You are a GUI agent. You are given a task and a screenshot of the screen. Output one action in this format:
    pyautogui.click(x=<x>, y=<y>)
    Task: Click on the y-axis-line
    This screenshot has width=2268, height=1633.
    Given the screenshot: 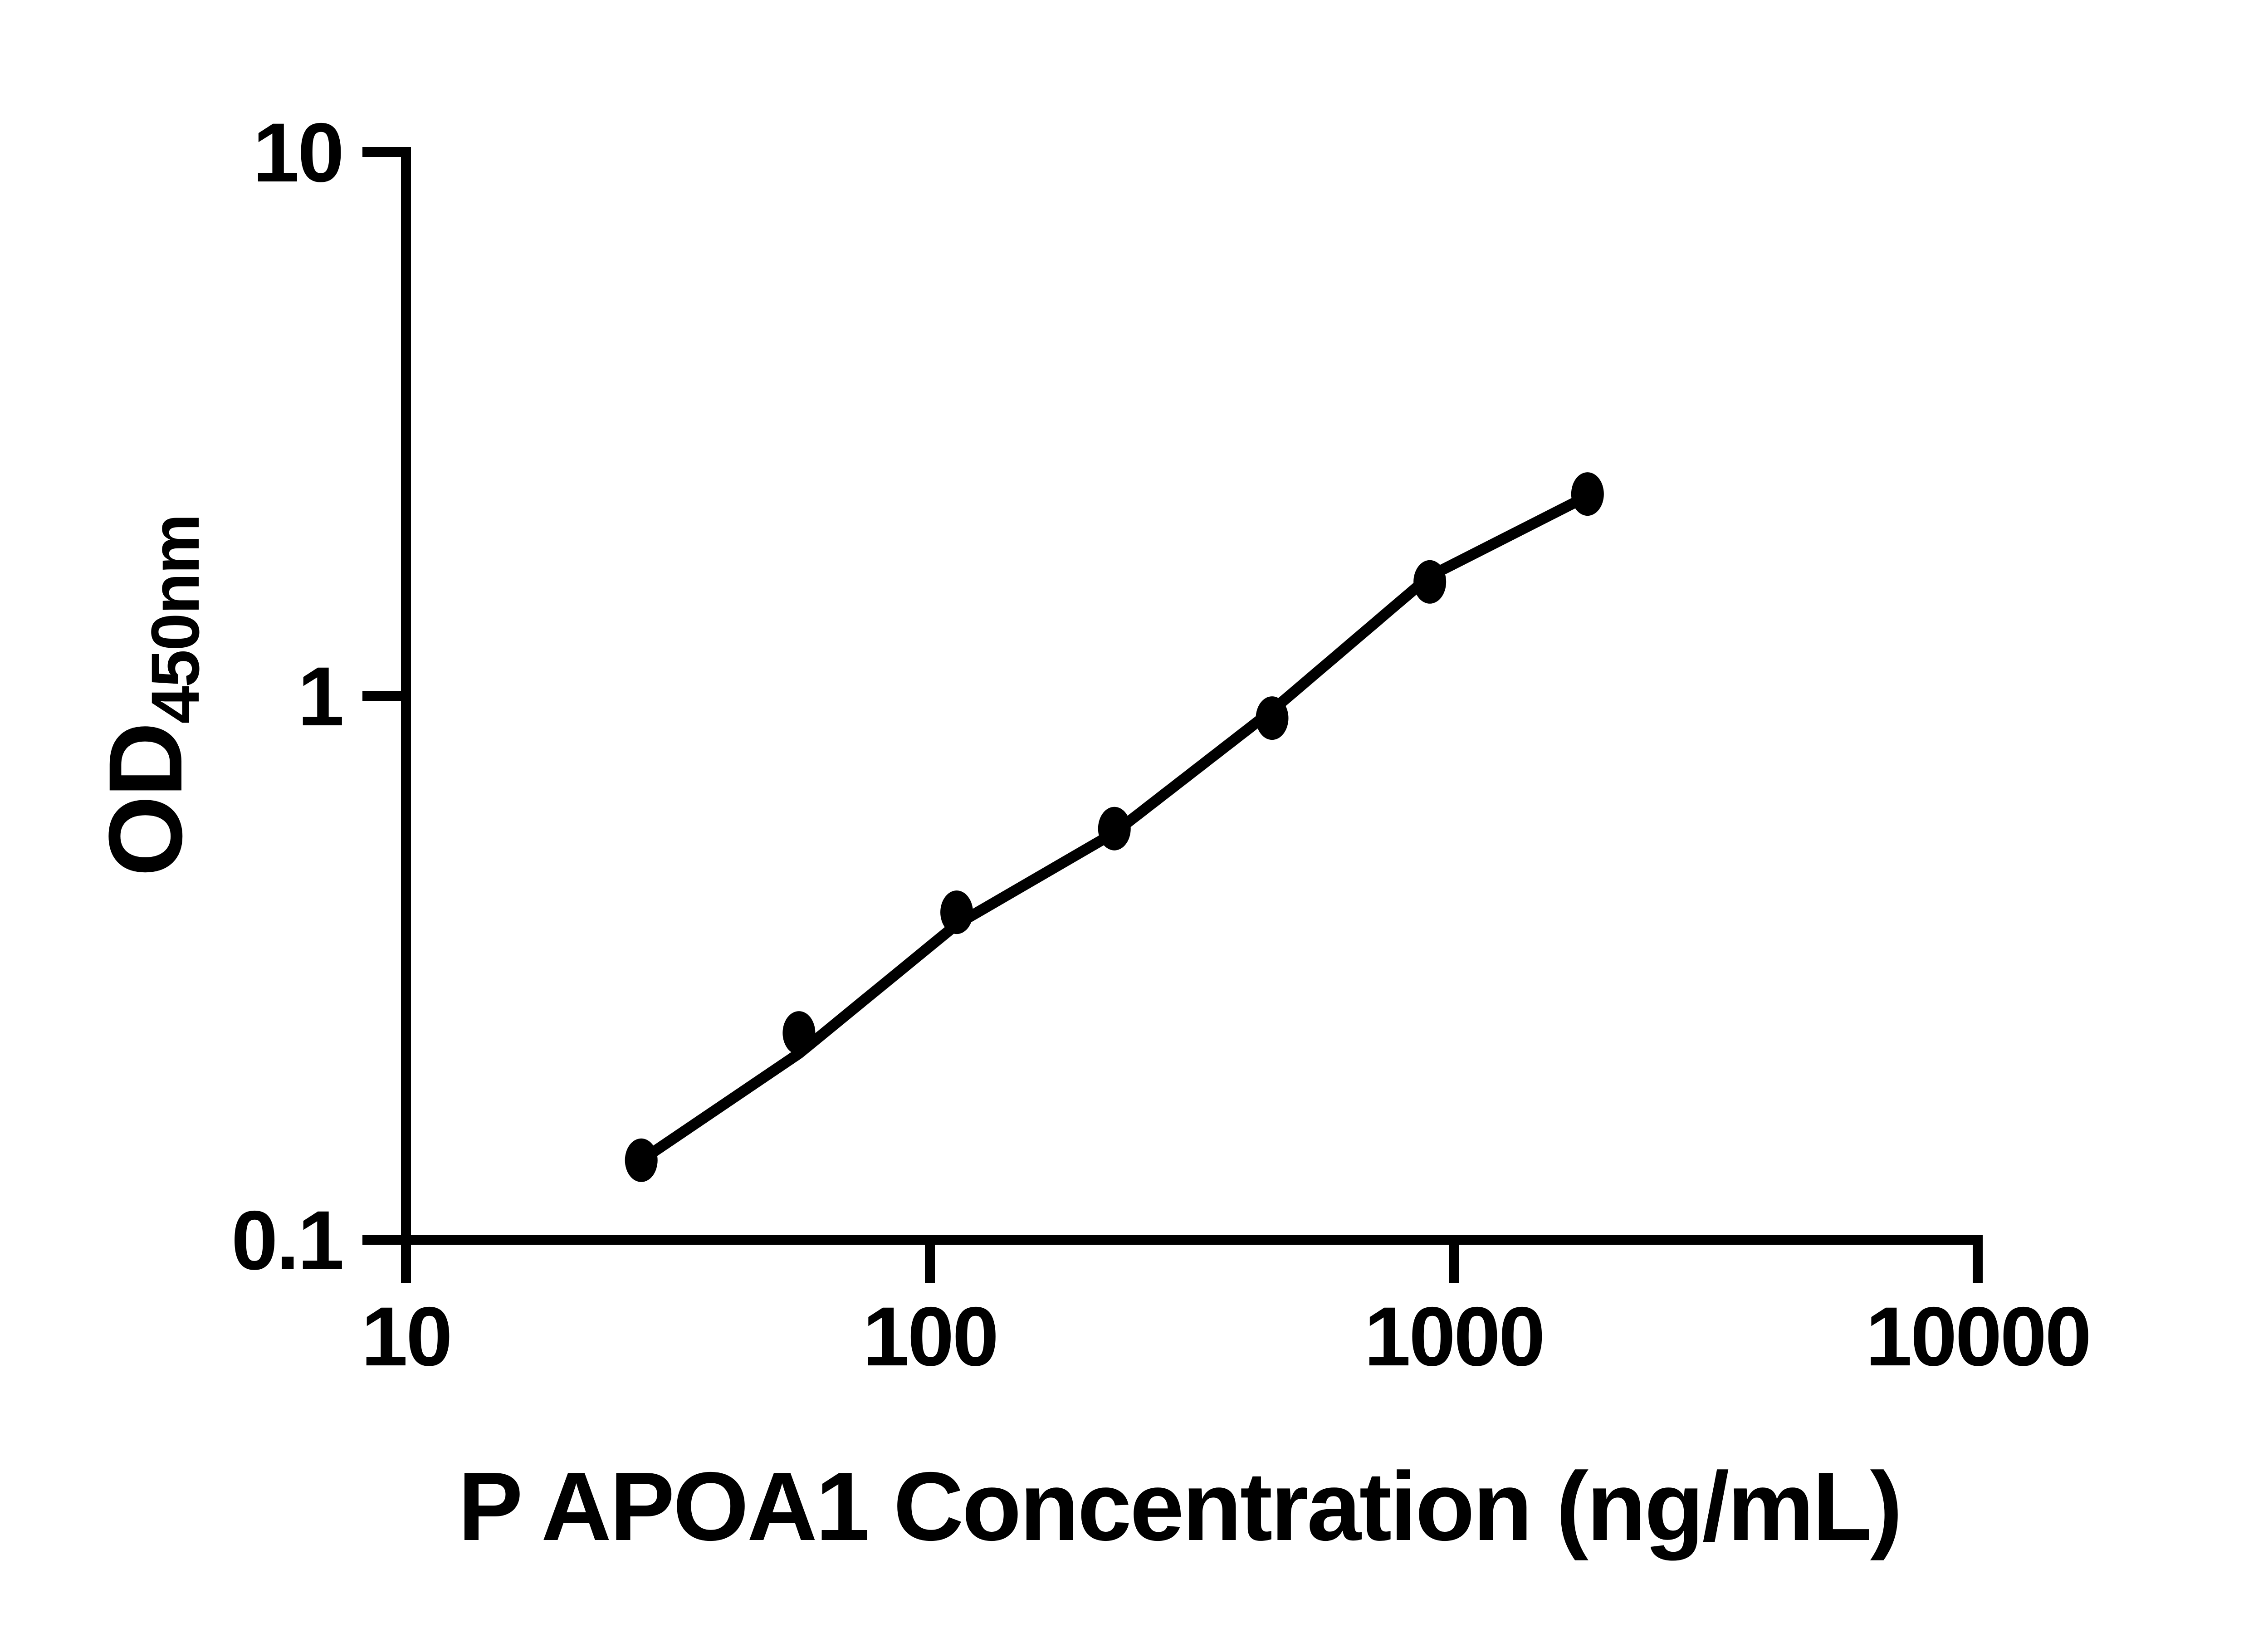 What is the action you would take?
    pyautogui.click(x=406, y=715)
    